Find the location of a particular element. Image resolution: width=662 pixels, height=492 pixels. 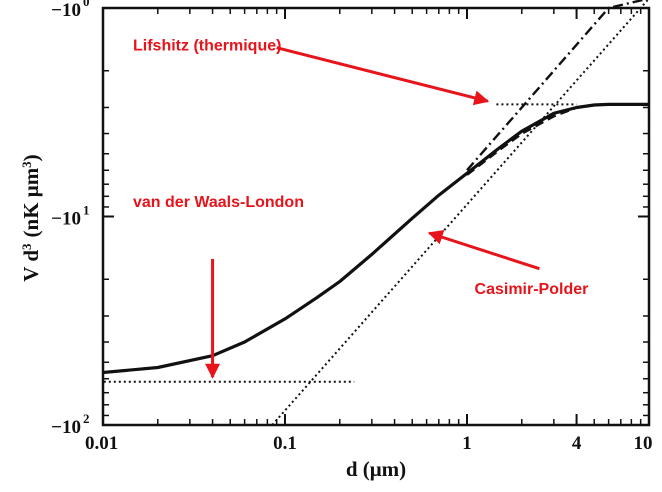

y-tick-label-exp: 1 is located at coordinates (86, 210).